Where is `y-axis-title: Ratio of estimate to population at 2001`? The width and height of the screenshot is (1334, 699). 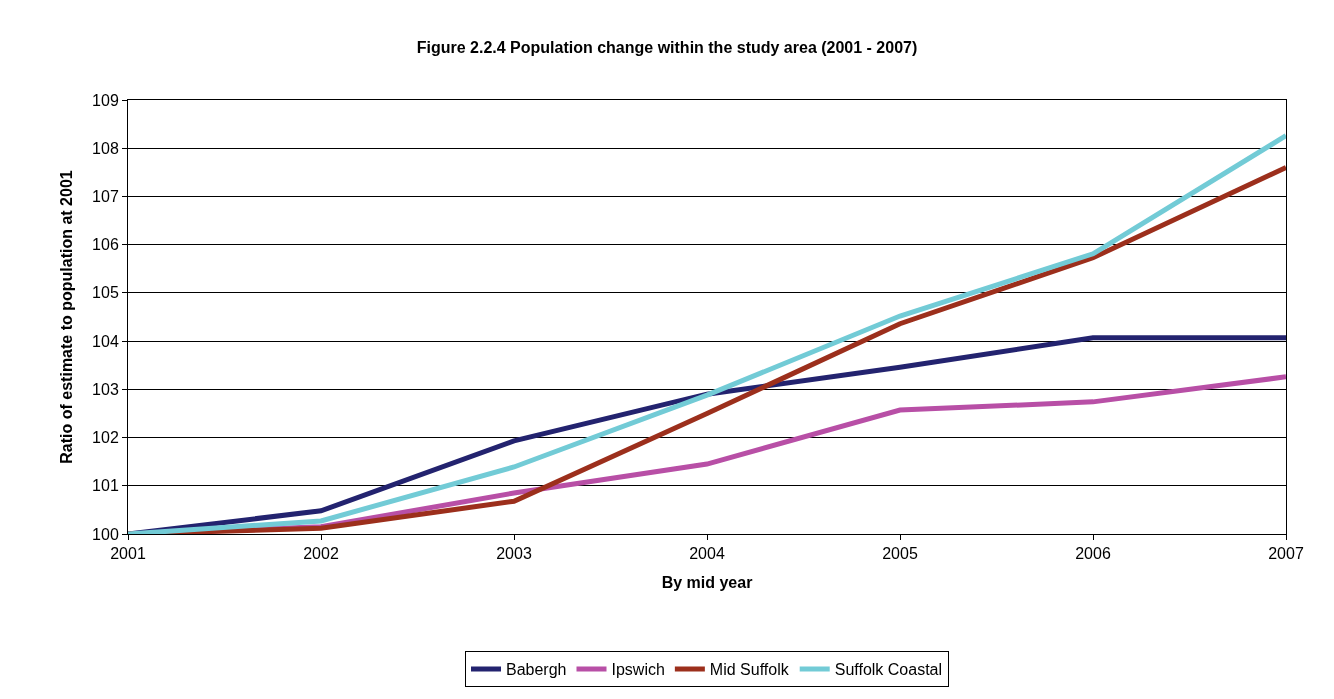
y-axis-title: Ratio of estimate to population at 2001 is located at coordinates (66, 317).